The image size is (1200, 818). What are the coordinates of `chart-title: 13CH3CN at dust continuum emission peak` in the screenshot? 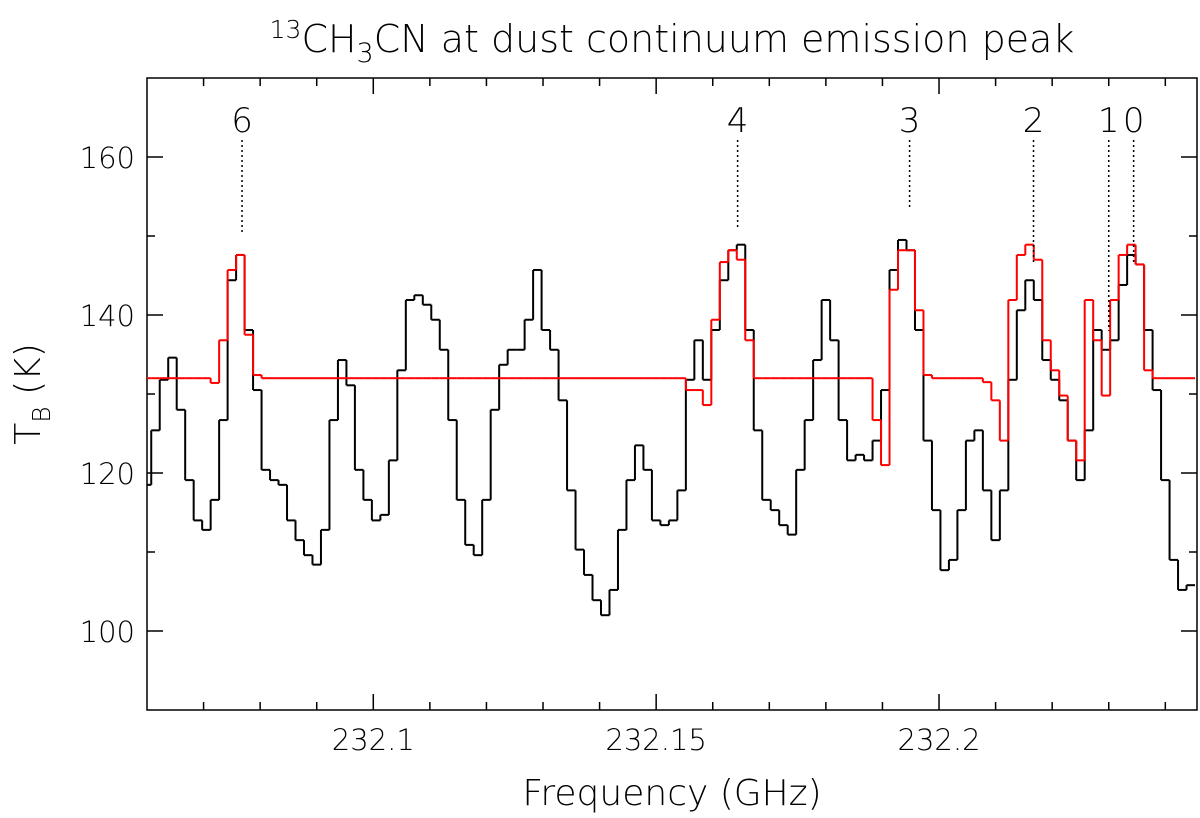 It's located at (672, 42).